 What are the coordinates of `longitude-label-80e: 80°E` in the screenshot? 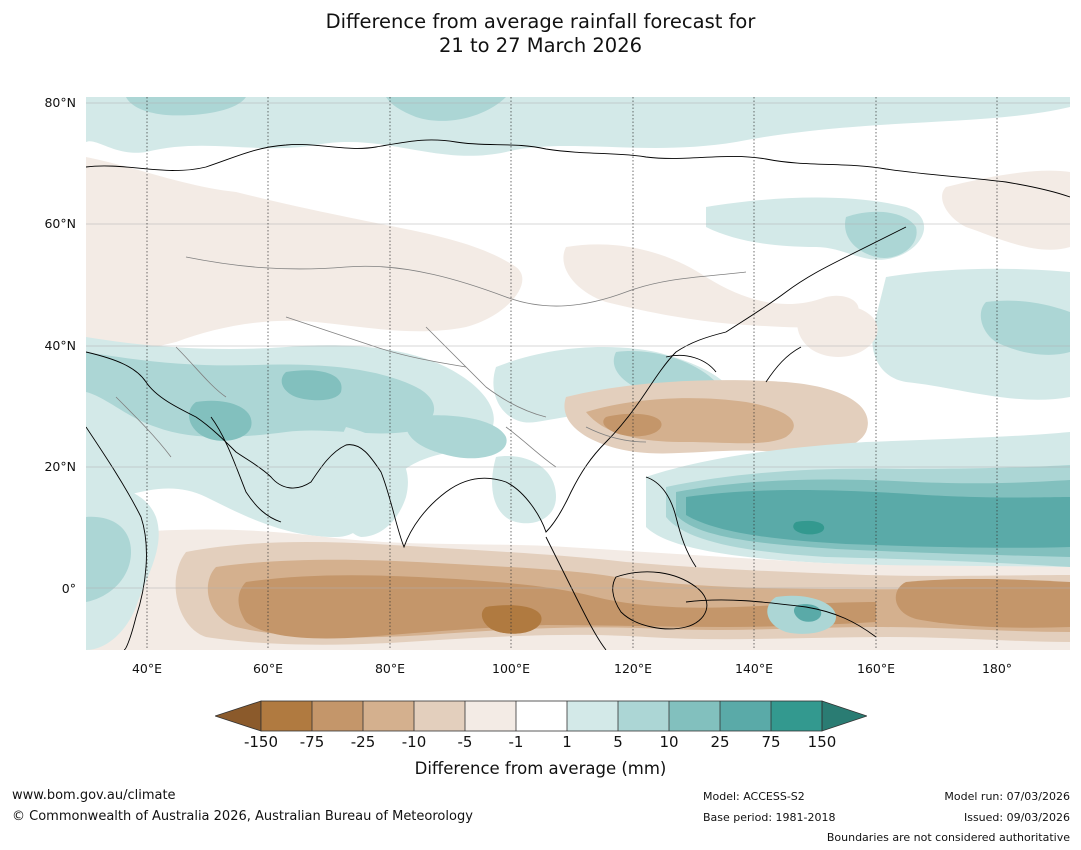 It's located at (390, 668).